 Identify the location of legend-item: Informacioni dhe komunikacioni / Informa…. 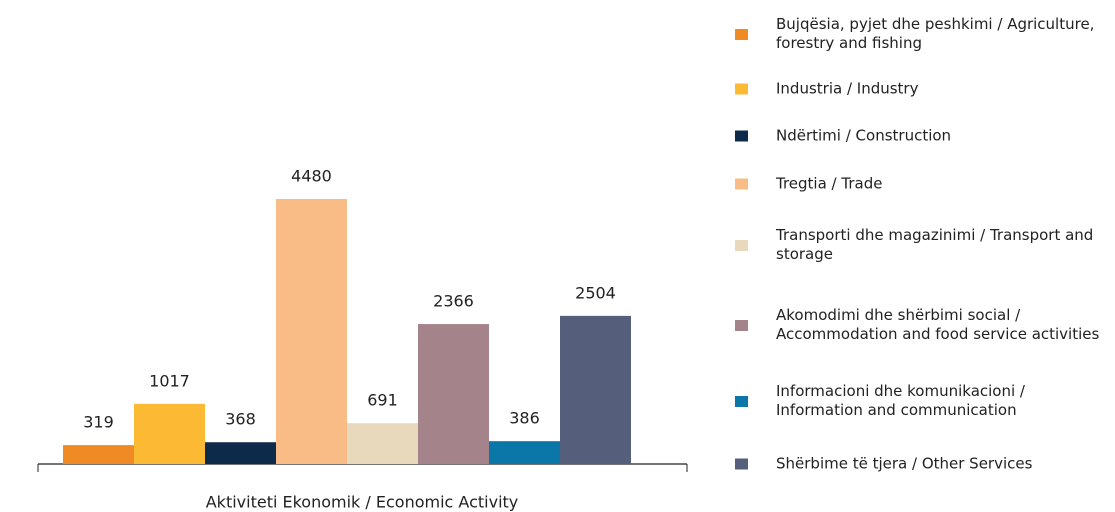
(924, 401).